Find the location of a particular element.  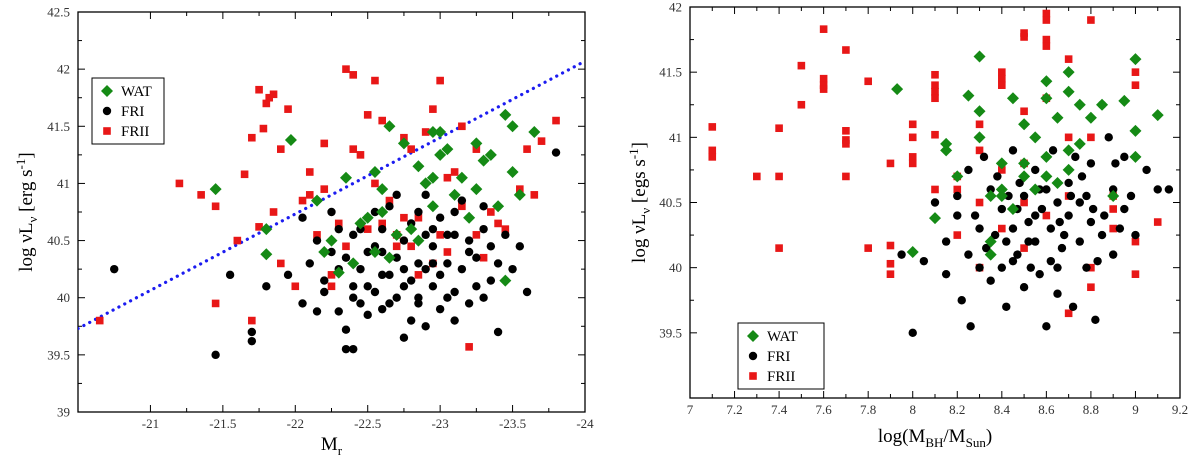

legend-marker-frii is located at coordinates (107, 131).